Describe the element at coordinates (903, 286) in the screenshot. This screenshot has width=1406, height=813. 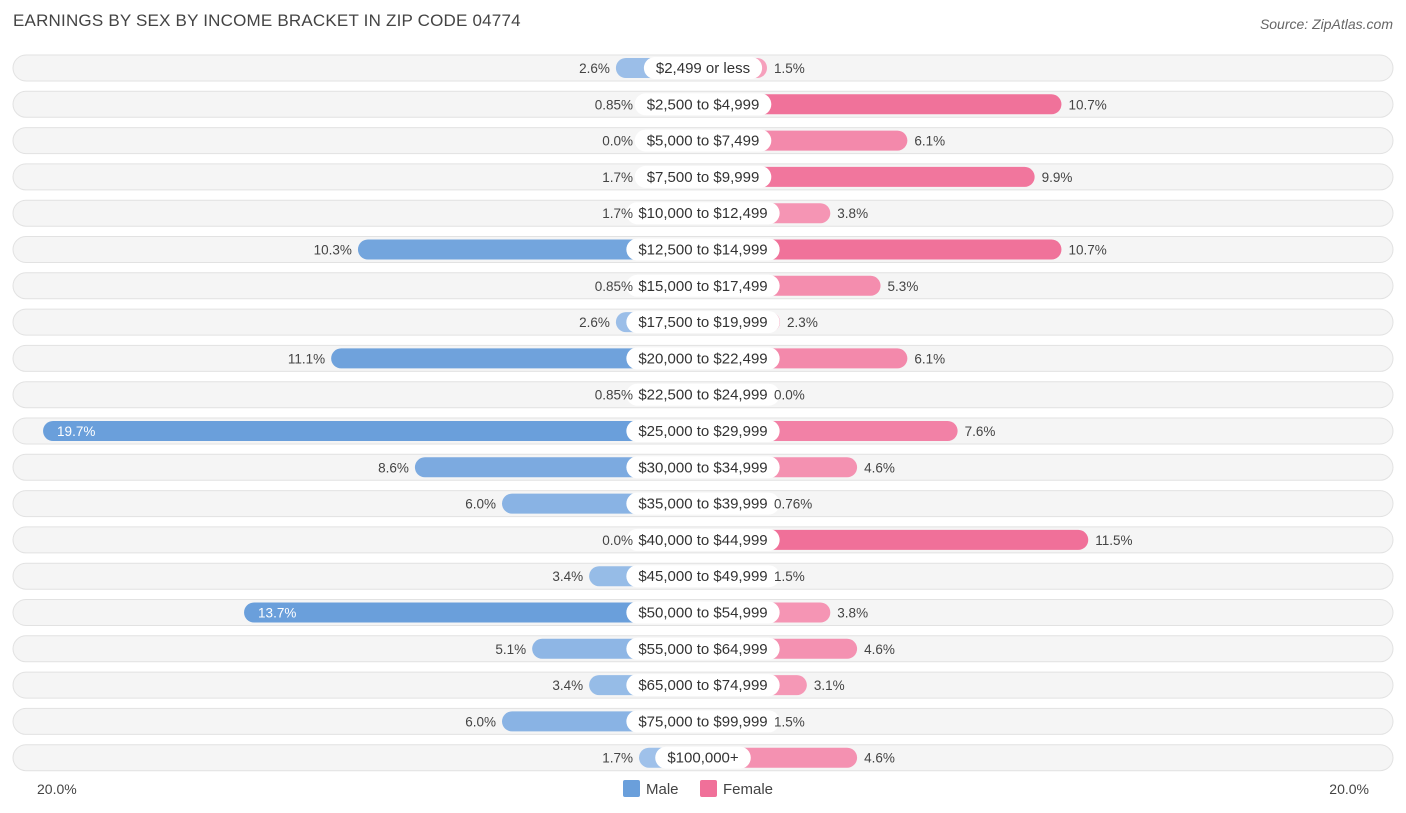
I see `female-value-label: 5.3%` at that location.